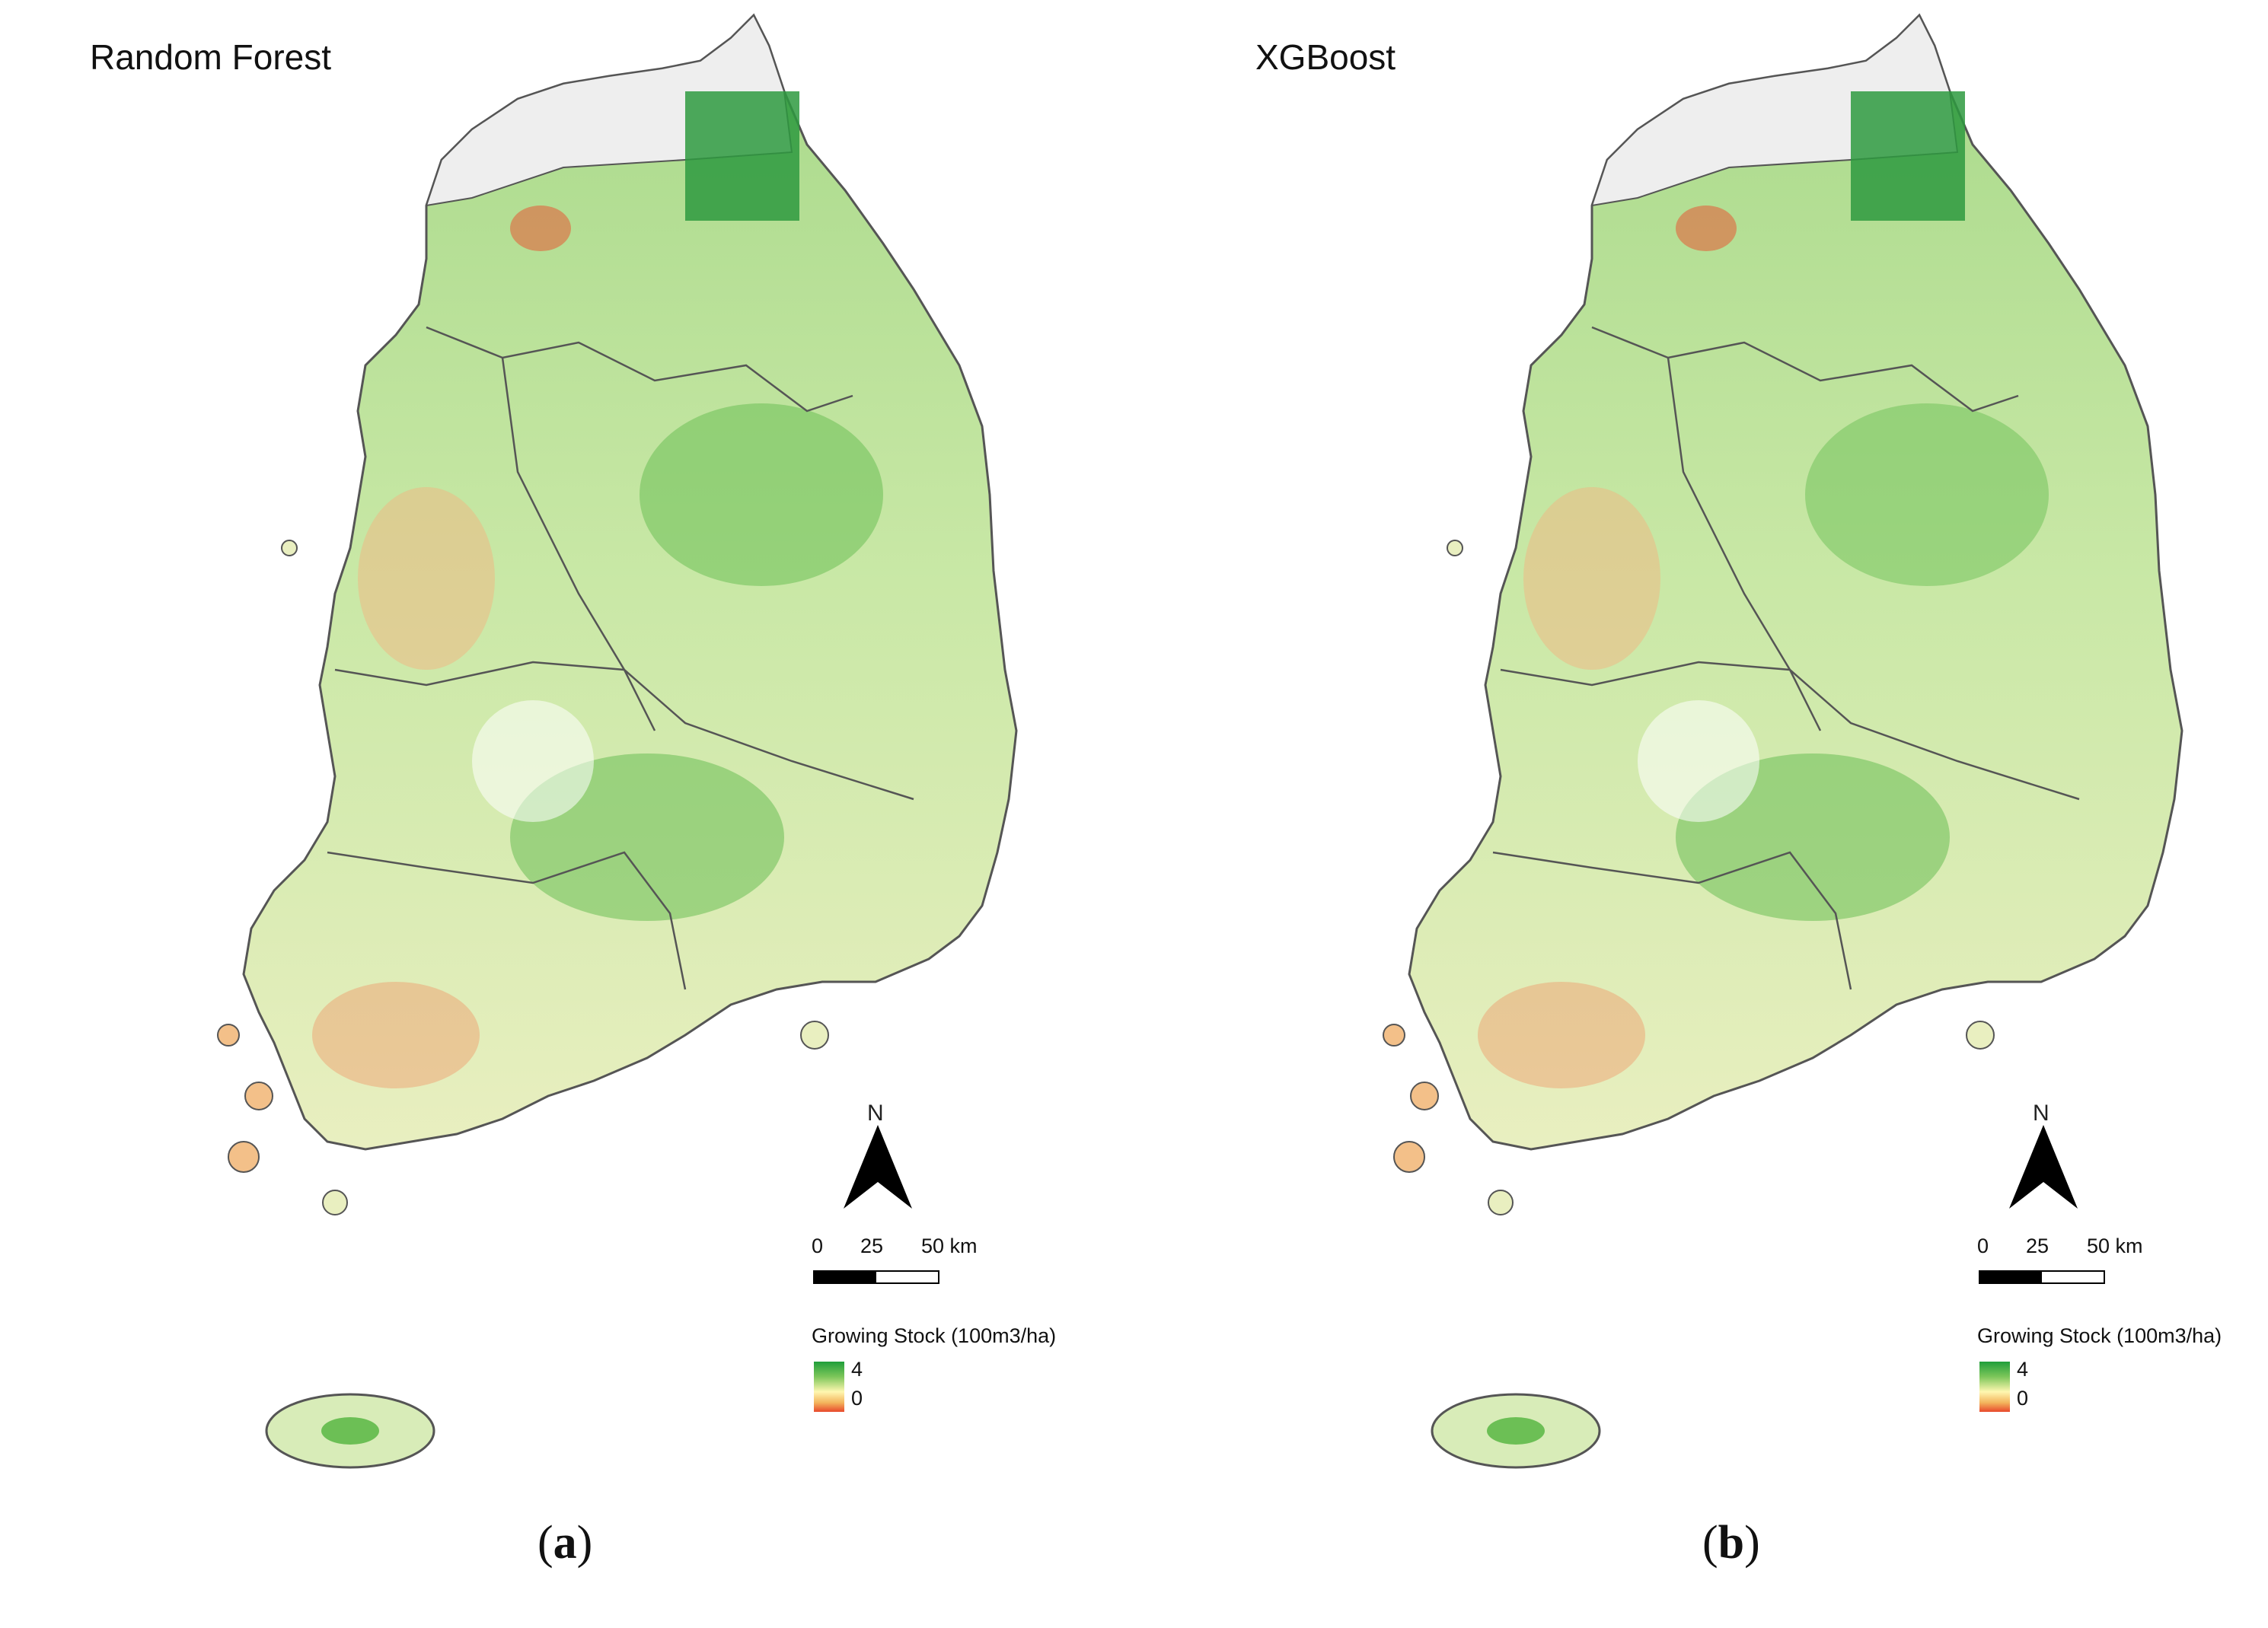 This screenshot has height=1628, width=2268. I want to click on panel-caption-a: (a), so click(565, 1543).